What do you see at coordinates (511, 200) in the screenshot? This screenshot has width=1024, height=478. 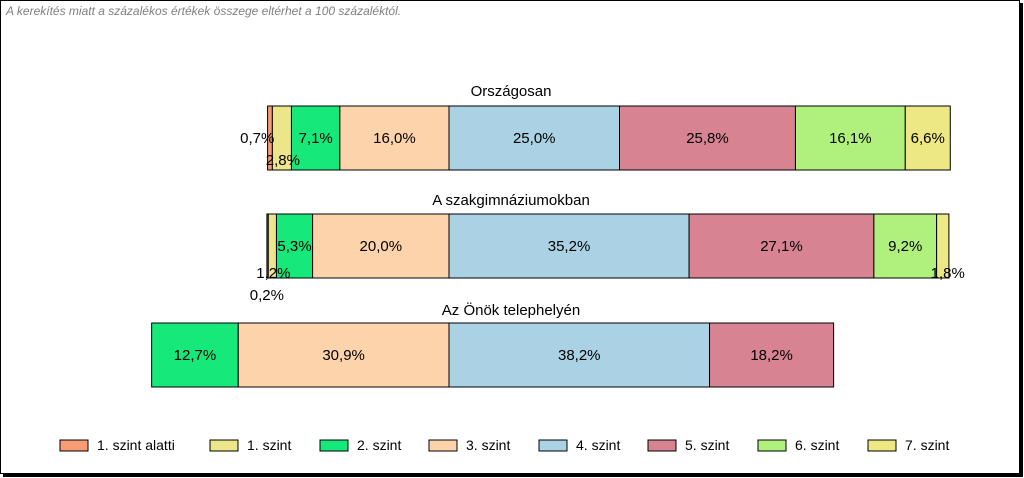 I see `group-title-2: A szakgimnáziumokban` at bounding box center [511, 200].